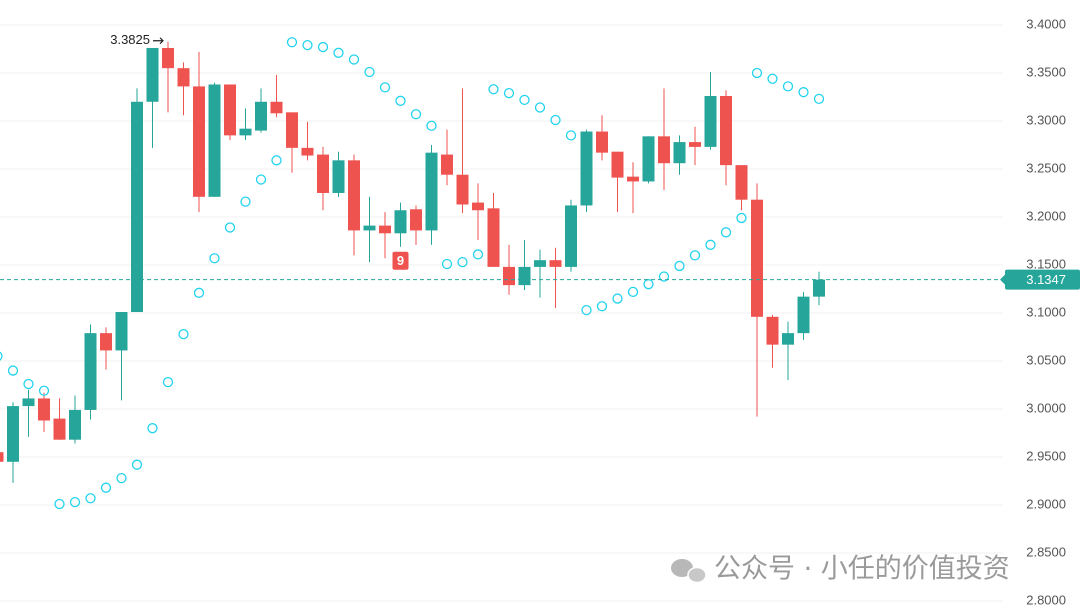  I want to click on y-tick-label: 3.4000, so click(1046, 23).